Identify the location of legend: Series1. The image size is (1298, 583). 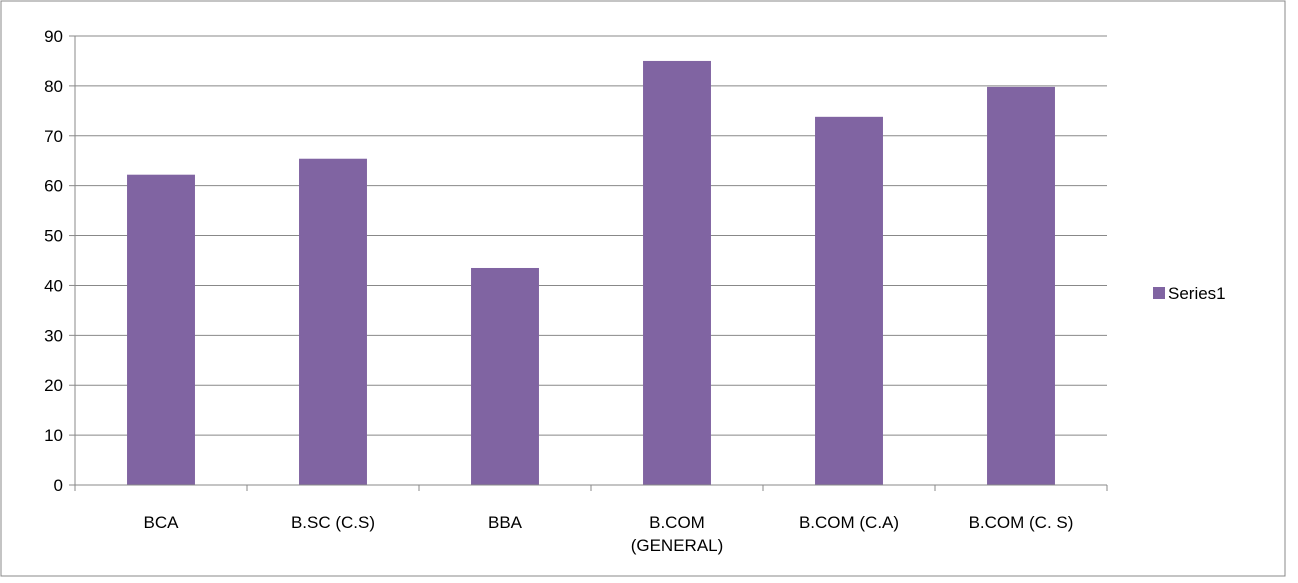
(1189, 293).